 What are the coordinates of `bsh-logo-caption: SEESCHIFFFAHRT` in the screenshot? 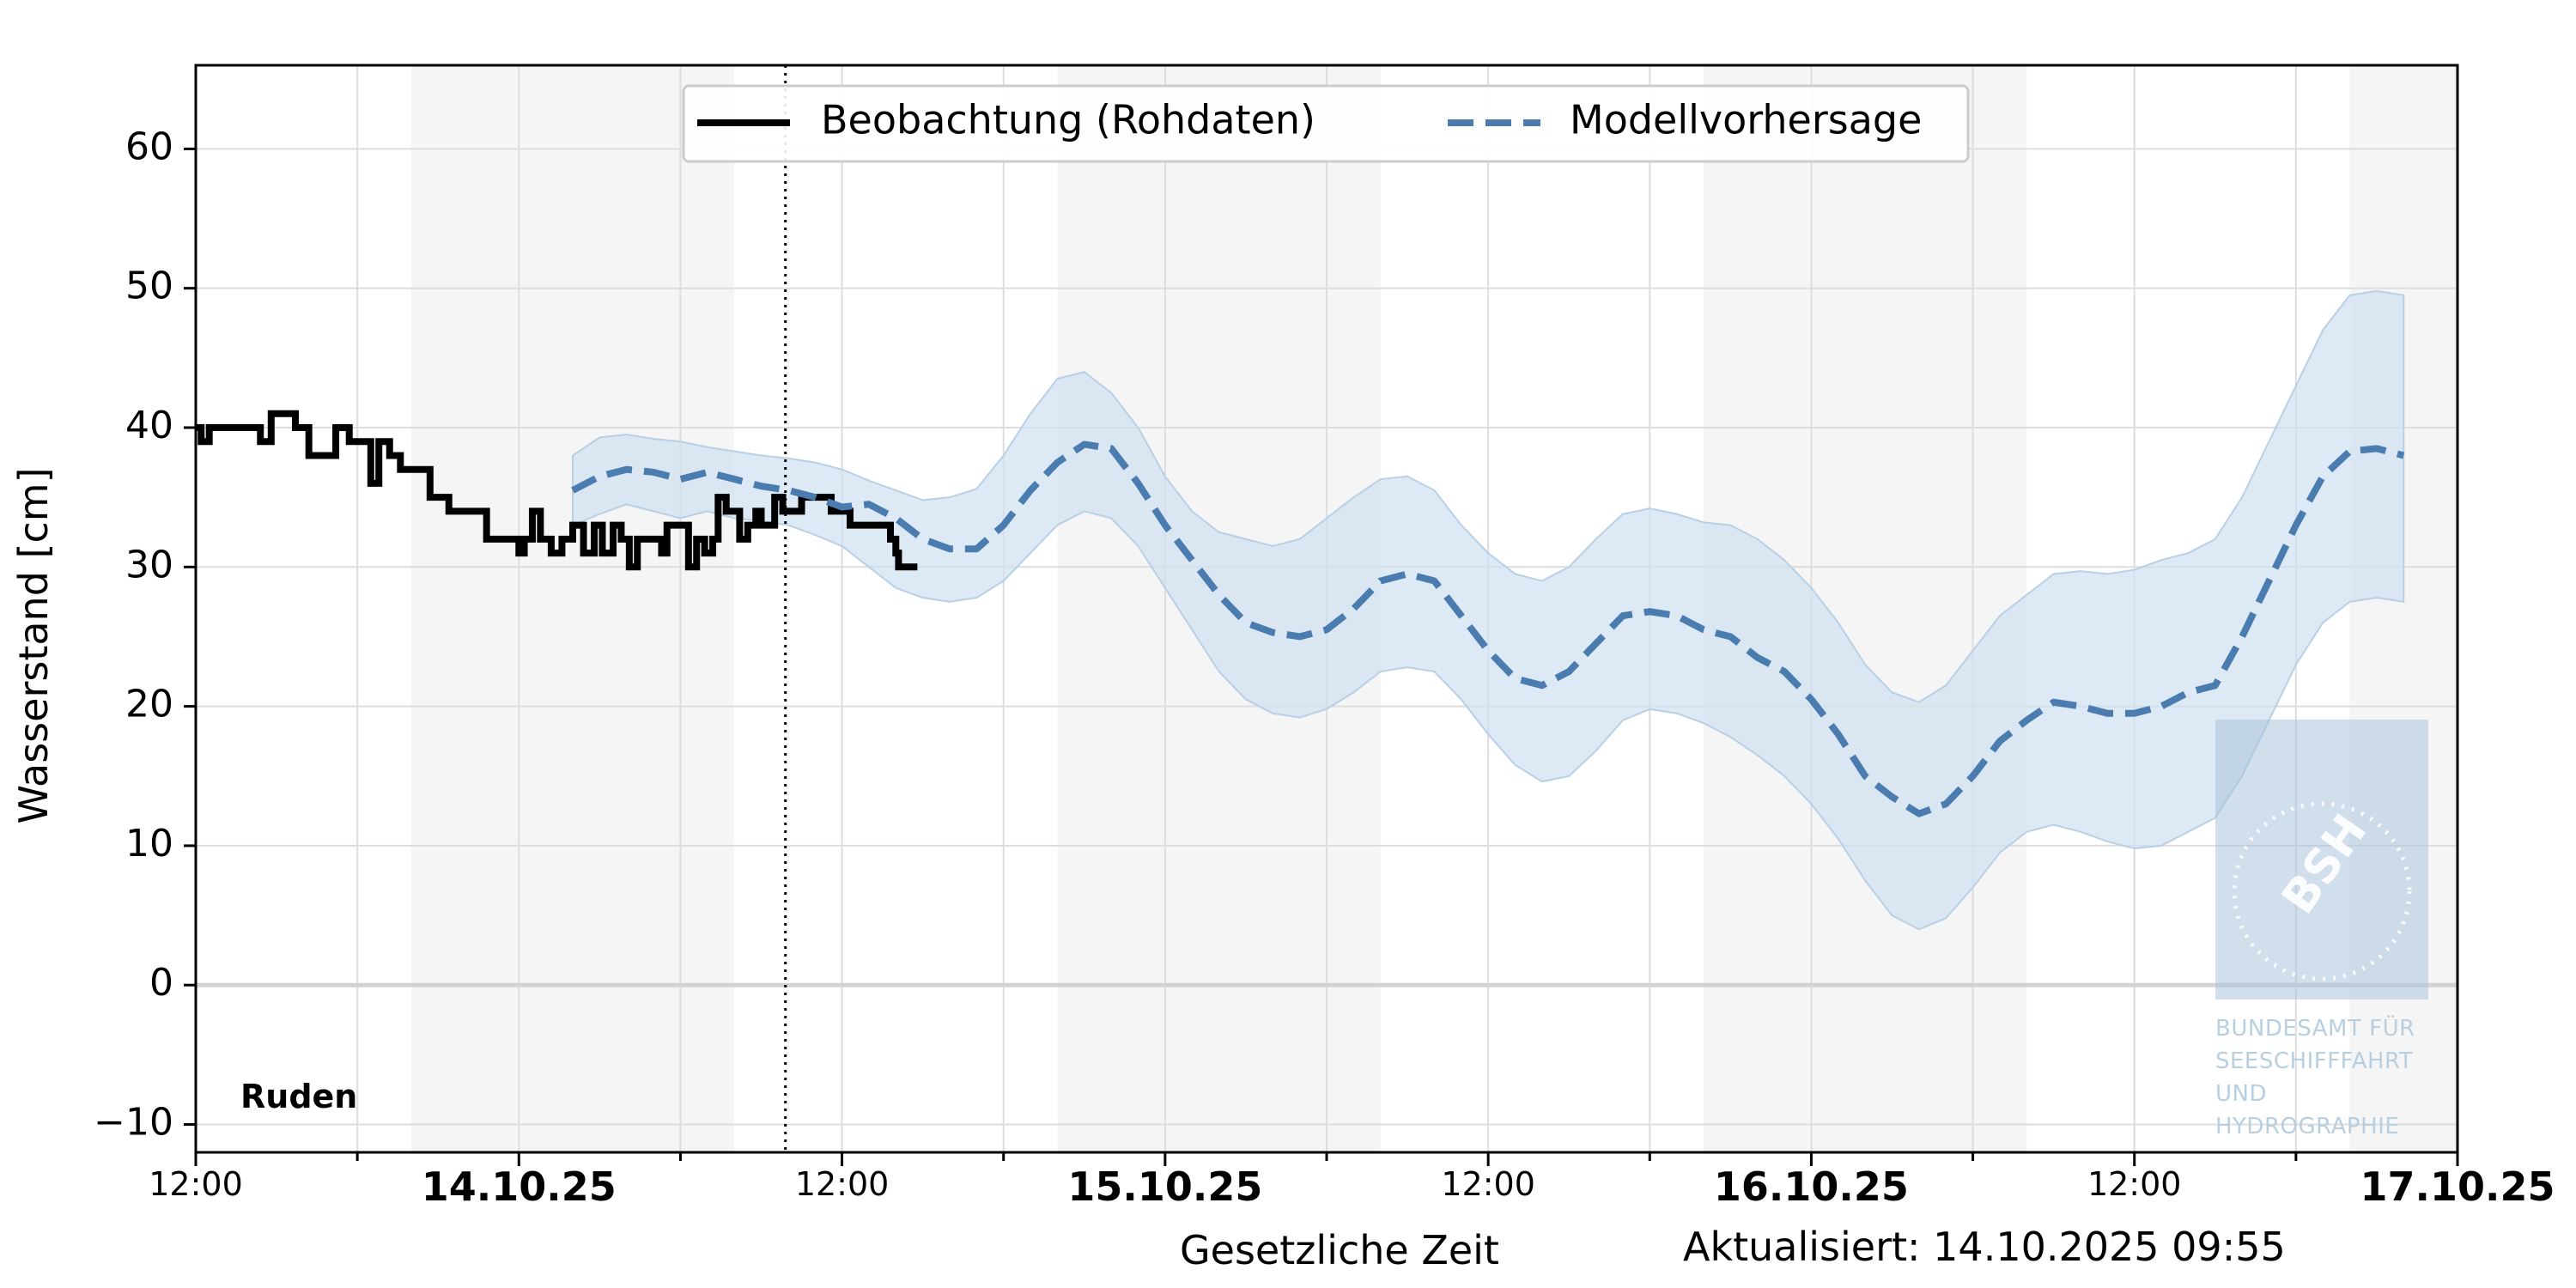 It's located at (2314, 1061).